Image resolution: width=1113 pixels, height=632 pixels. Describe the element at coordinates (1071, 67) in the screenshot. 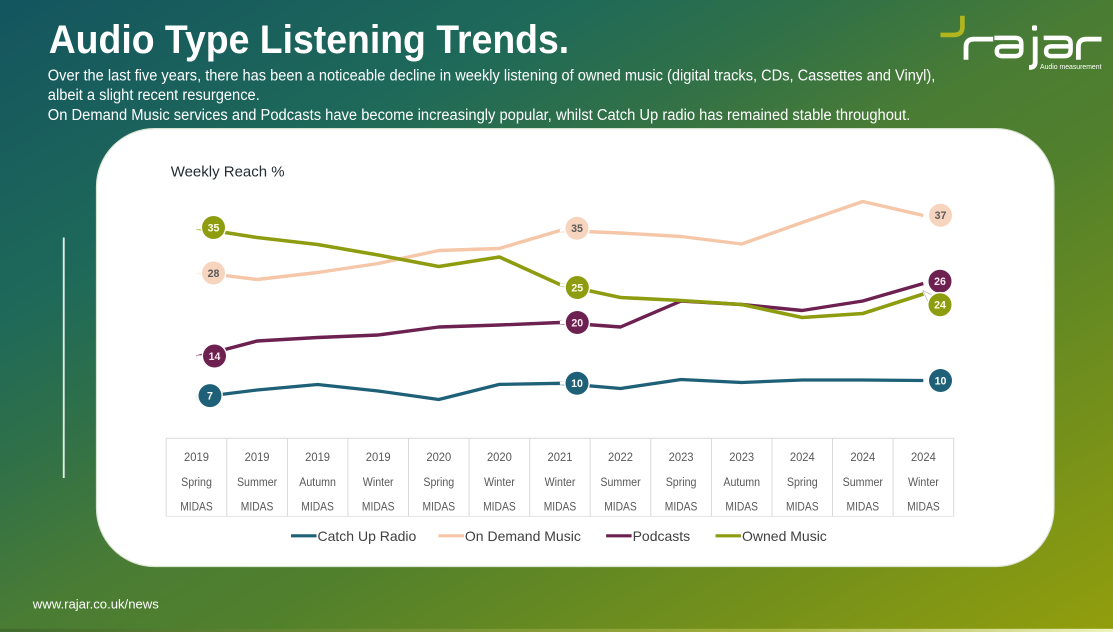

I see `svg-text: Audio measurement` at that location.